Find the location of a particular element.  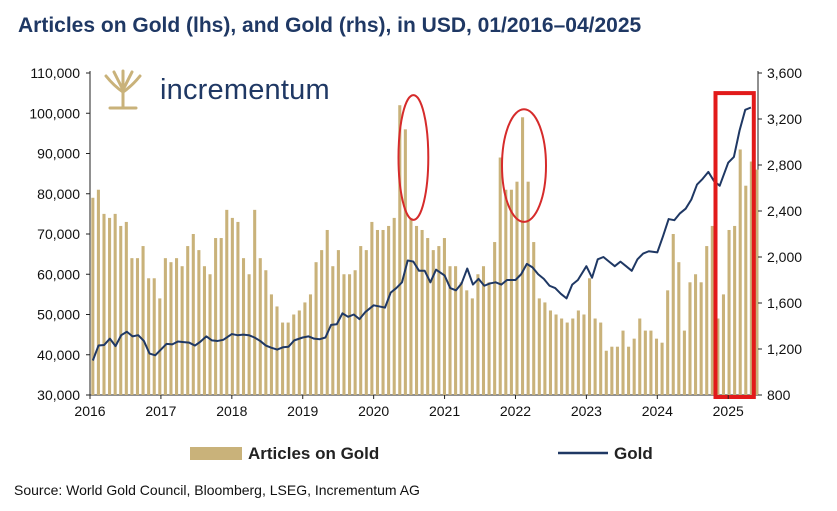

legend-label-articles: Articles on Gold is located at coordinates (313, 453).